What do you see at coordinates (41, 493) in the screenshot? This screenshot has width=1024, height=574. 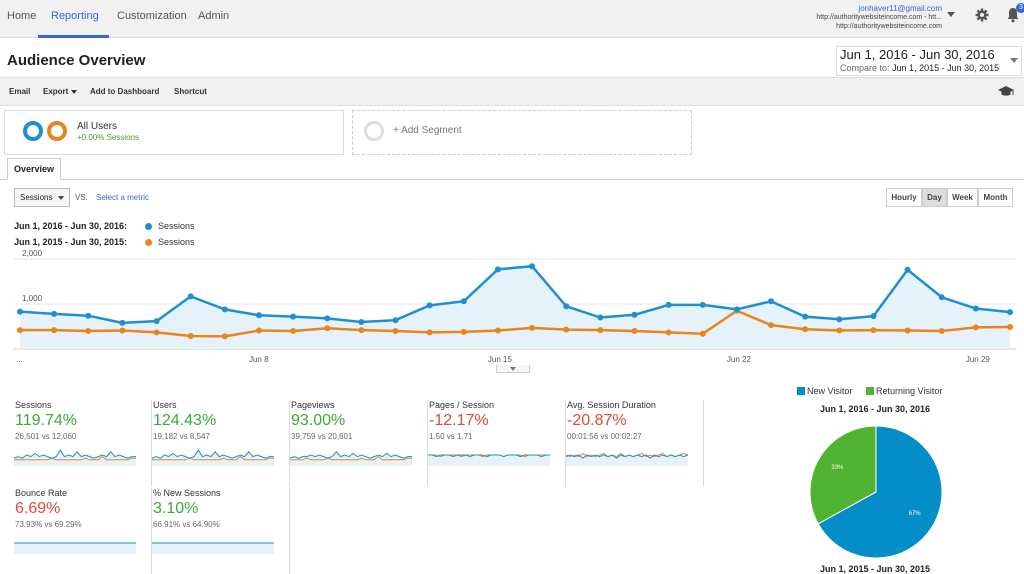 I see `metric-name: Bounce Rate` at bounding box center [41, 493].